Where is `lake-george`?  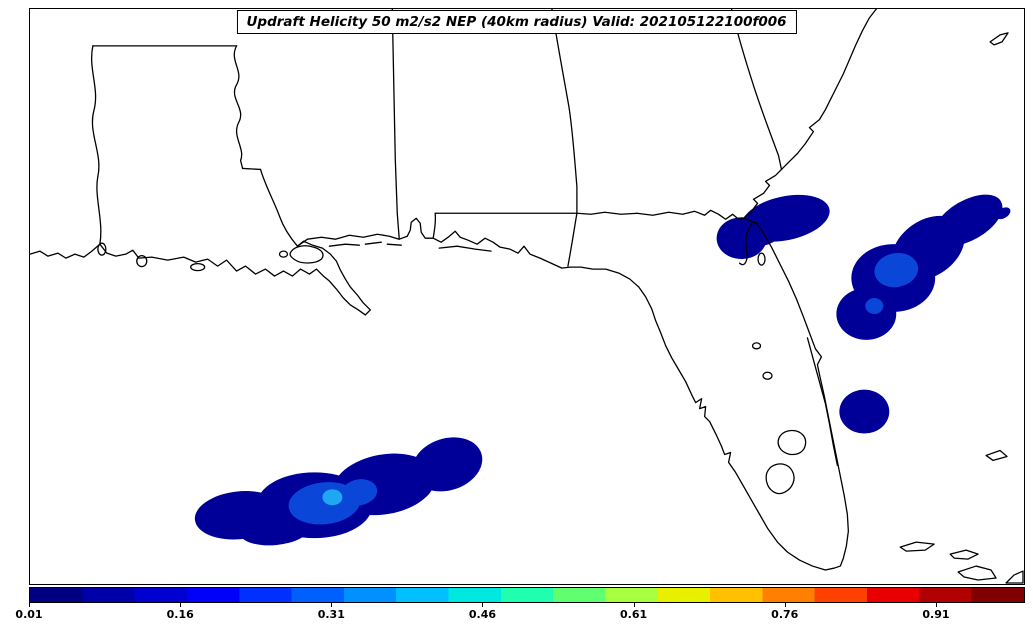
lake-george is located at coordinates (761, 259).